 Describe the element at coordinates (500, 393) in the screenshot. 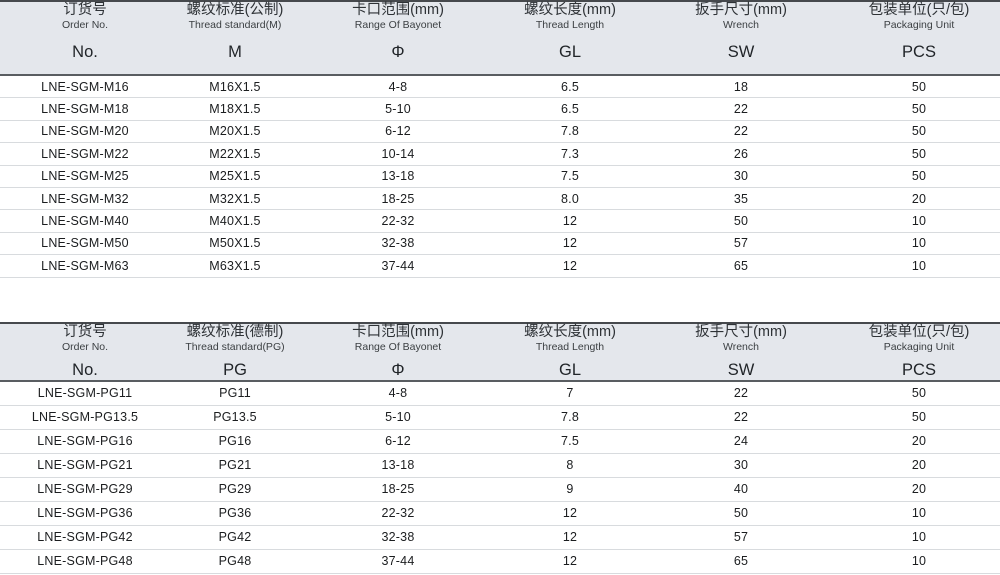

I see `table-row: LNE-SGM-PG11 PG11 4-8 7 22 50` at that location.